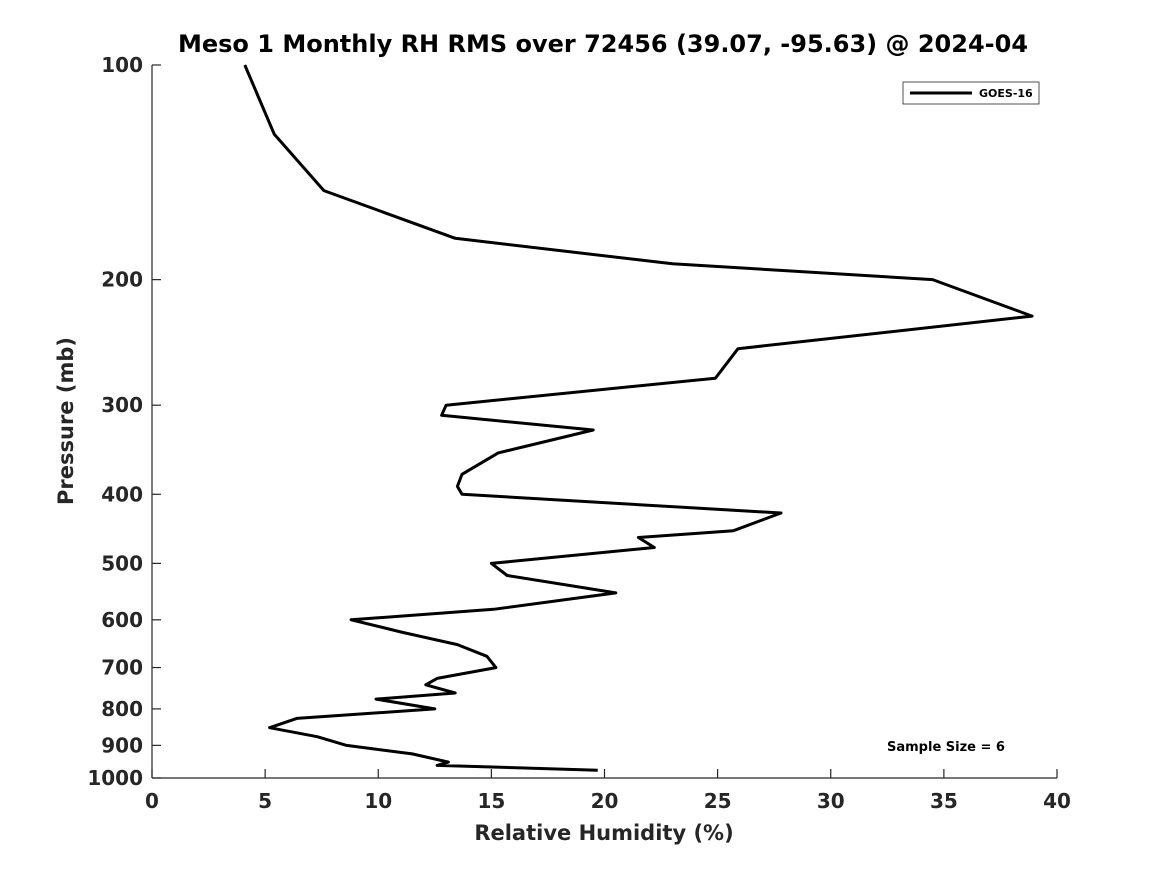 The height and width of the screenshot is (875, 1167). What do you see at coordinates (66, 421) in the screenshot?
I see `y-axis-label: Pressure (mb)` at bounding box center [66, 421].